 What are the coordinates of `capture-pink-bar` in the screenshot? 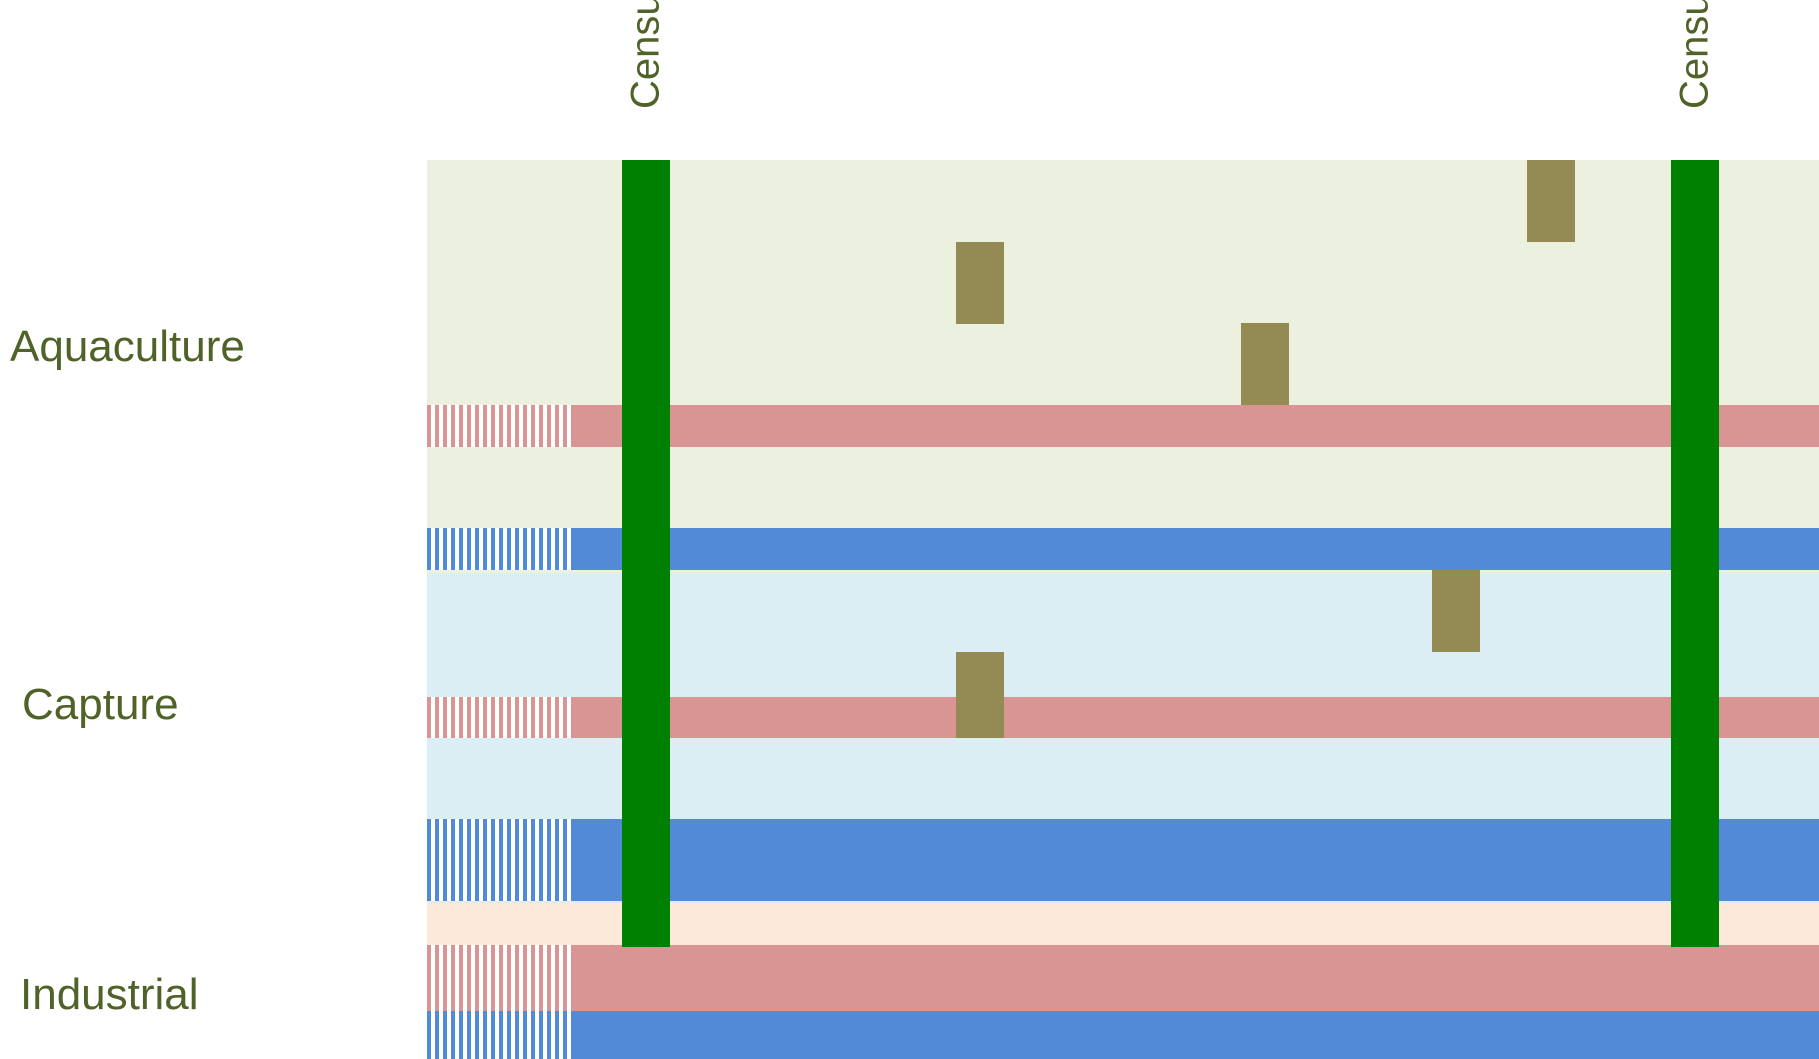 It's located at (1123, 717).